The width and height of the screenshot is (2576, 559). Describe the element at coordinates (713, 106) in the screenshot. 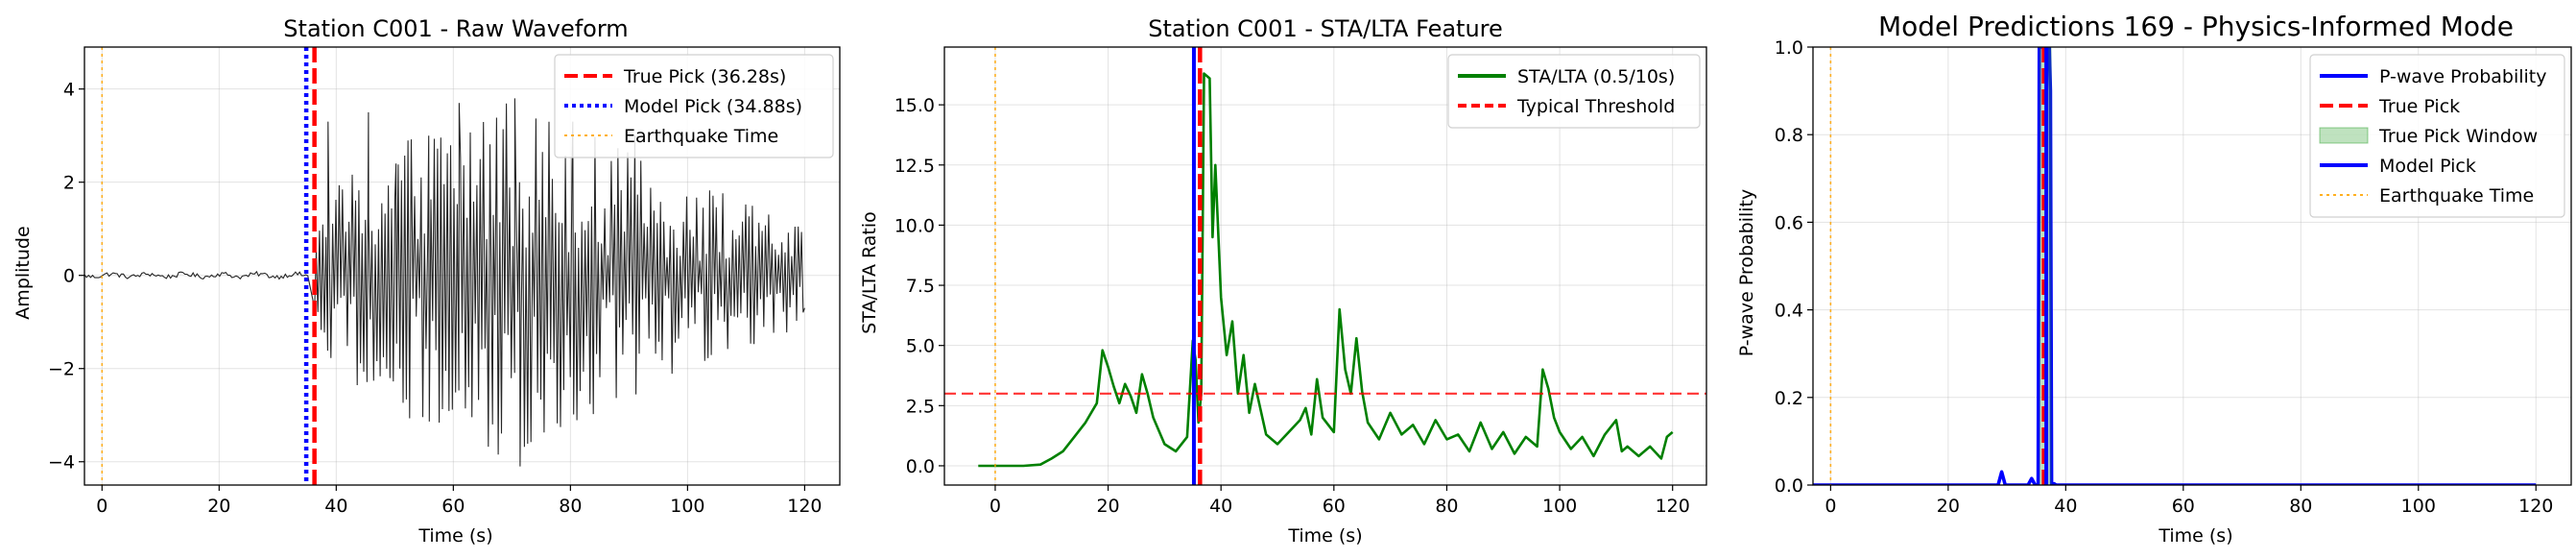

I see `legend-label: Model Pick (34.88s)` at that location.